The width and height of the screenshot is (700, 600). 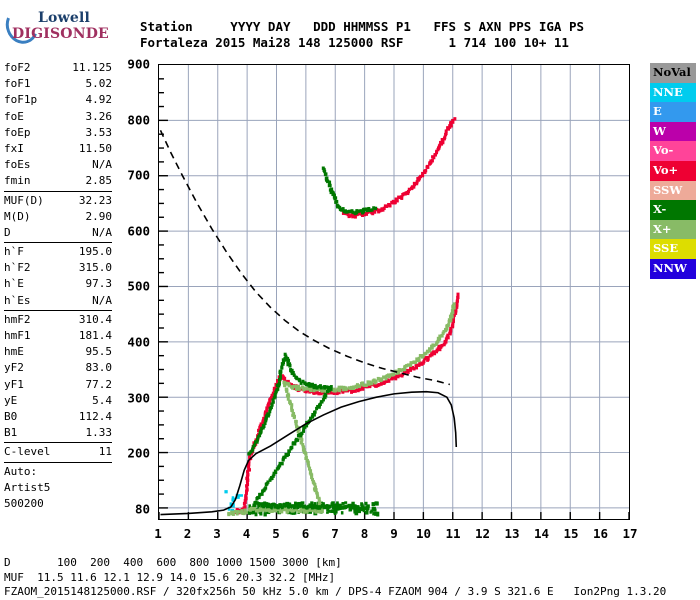 I want to click on param-value: 32.23, so click(x=95, y=200).